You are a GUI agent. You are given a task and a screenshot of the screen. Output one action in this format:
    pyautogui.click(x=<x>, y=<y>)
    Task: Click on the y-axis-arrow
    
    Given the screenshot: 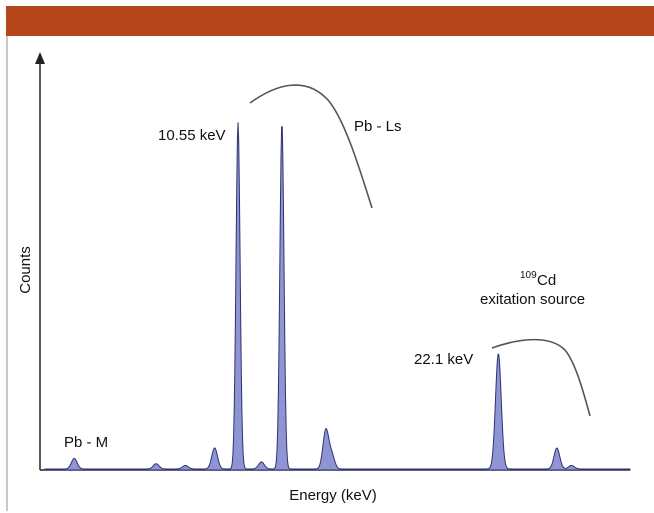 What is the action you would take?
    pyautogui.click(x=40, y=58)
    